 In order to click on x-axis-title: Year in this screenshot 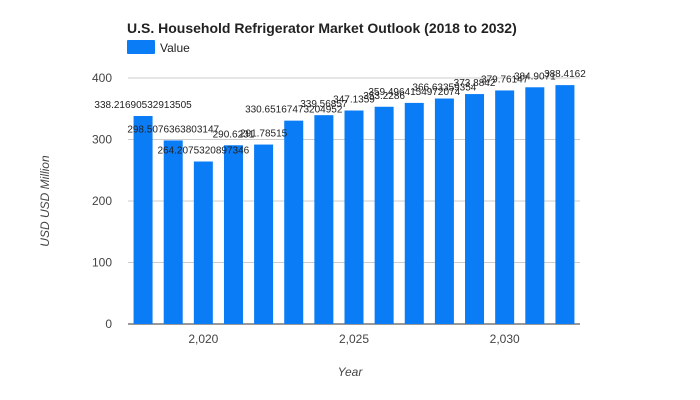, I will do `click(351, 372)`.